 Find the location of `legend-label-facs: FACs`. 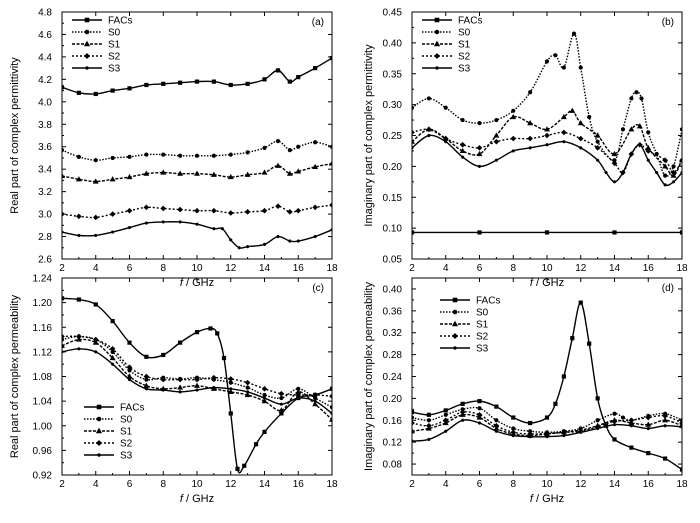

legend-label-facs: FACs is located at coordinates (132, 408).